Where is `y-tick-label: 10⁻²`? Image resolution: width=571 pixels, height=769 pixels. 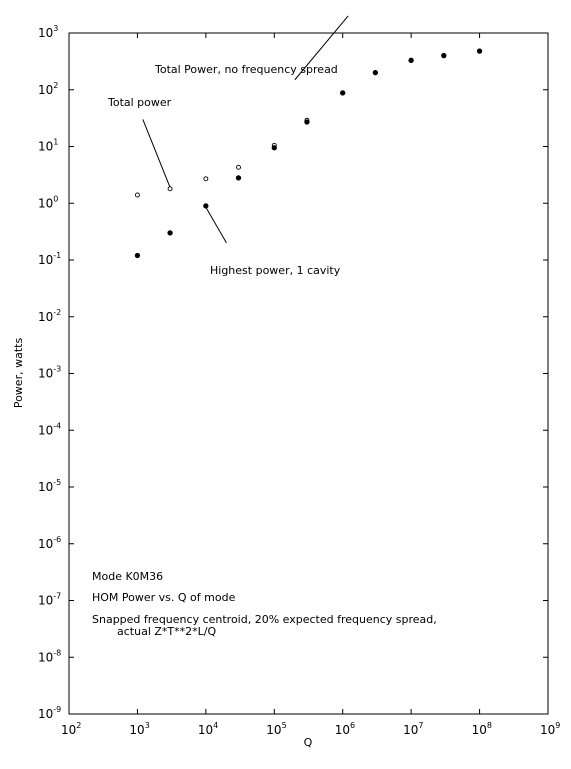 y-tick-label: 10⁻² is located at coordinates (49, 316).